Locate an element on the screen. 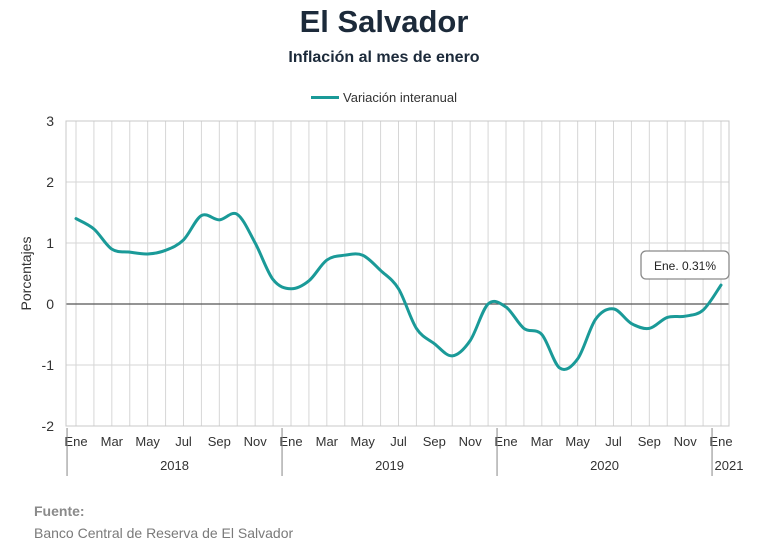 This screenshot has width=768, height=560. source-label: Fuente: is located at coordinates (59, 511).